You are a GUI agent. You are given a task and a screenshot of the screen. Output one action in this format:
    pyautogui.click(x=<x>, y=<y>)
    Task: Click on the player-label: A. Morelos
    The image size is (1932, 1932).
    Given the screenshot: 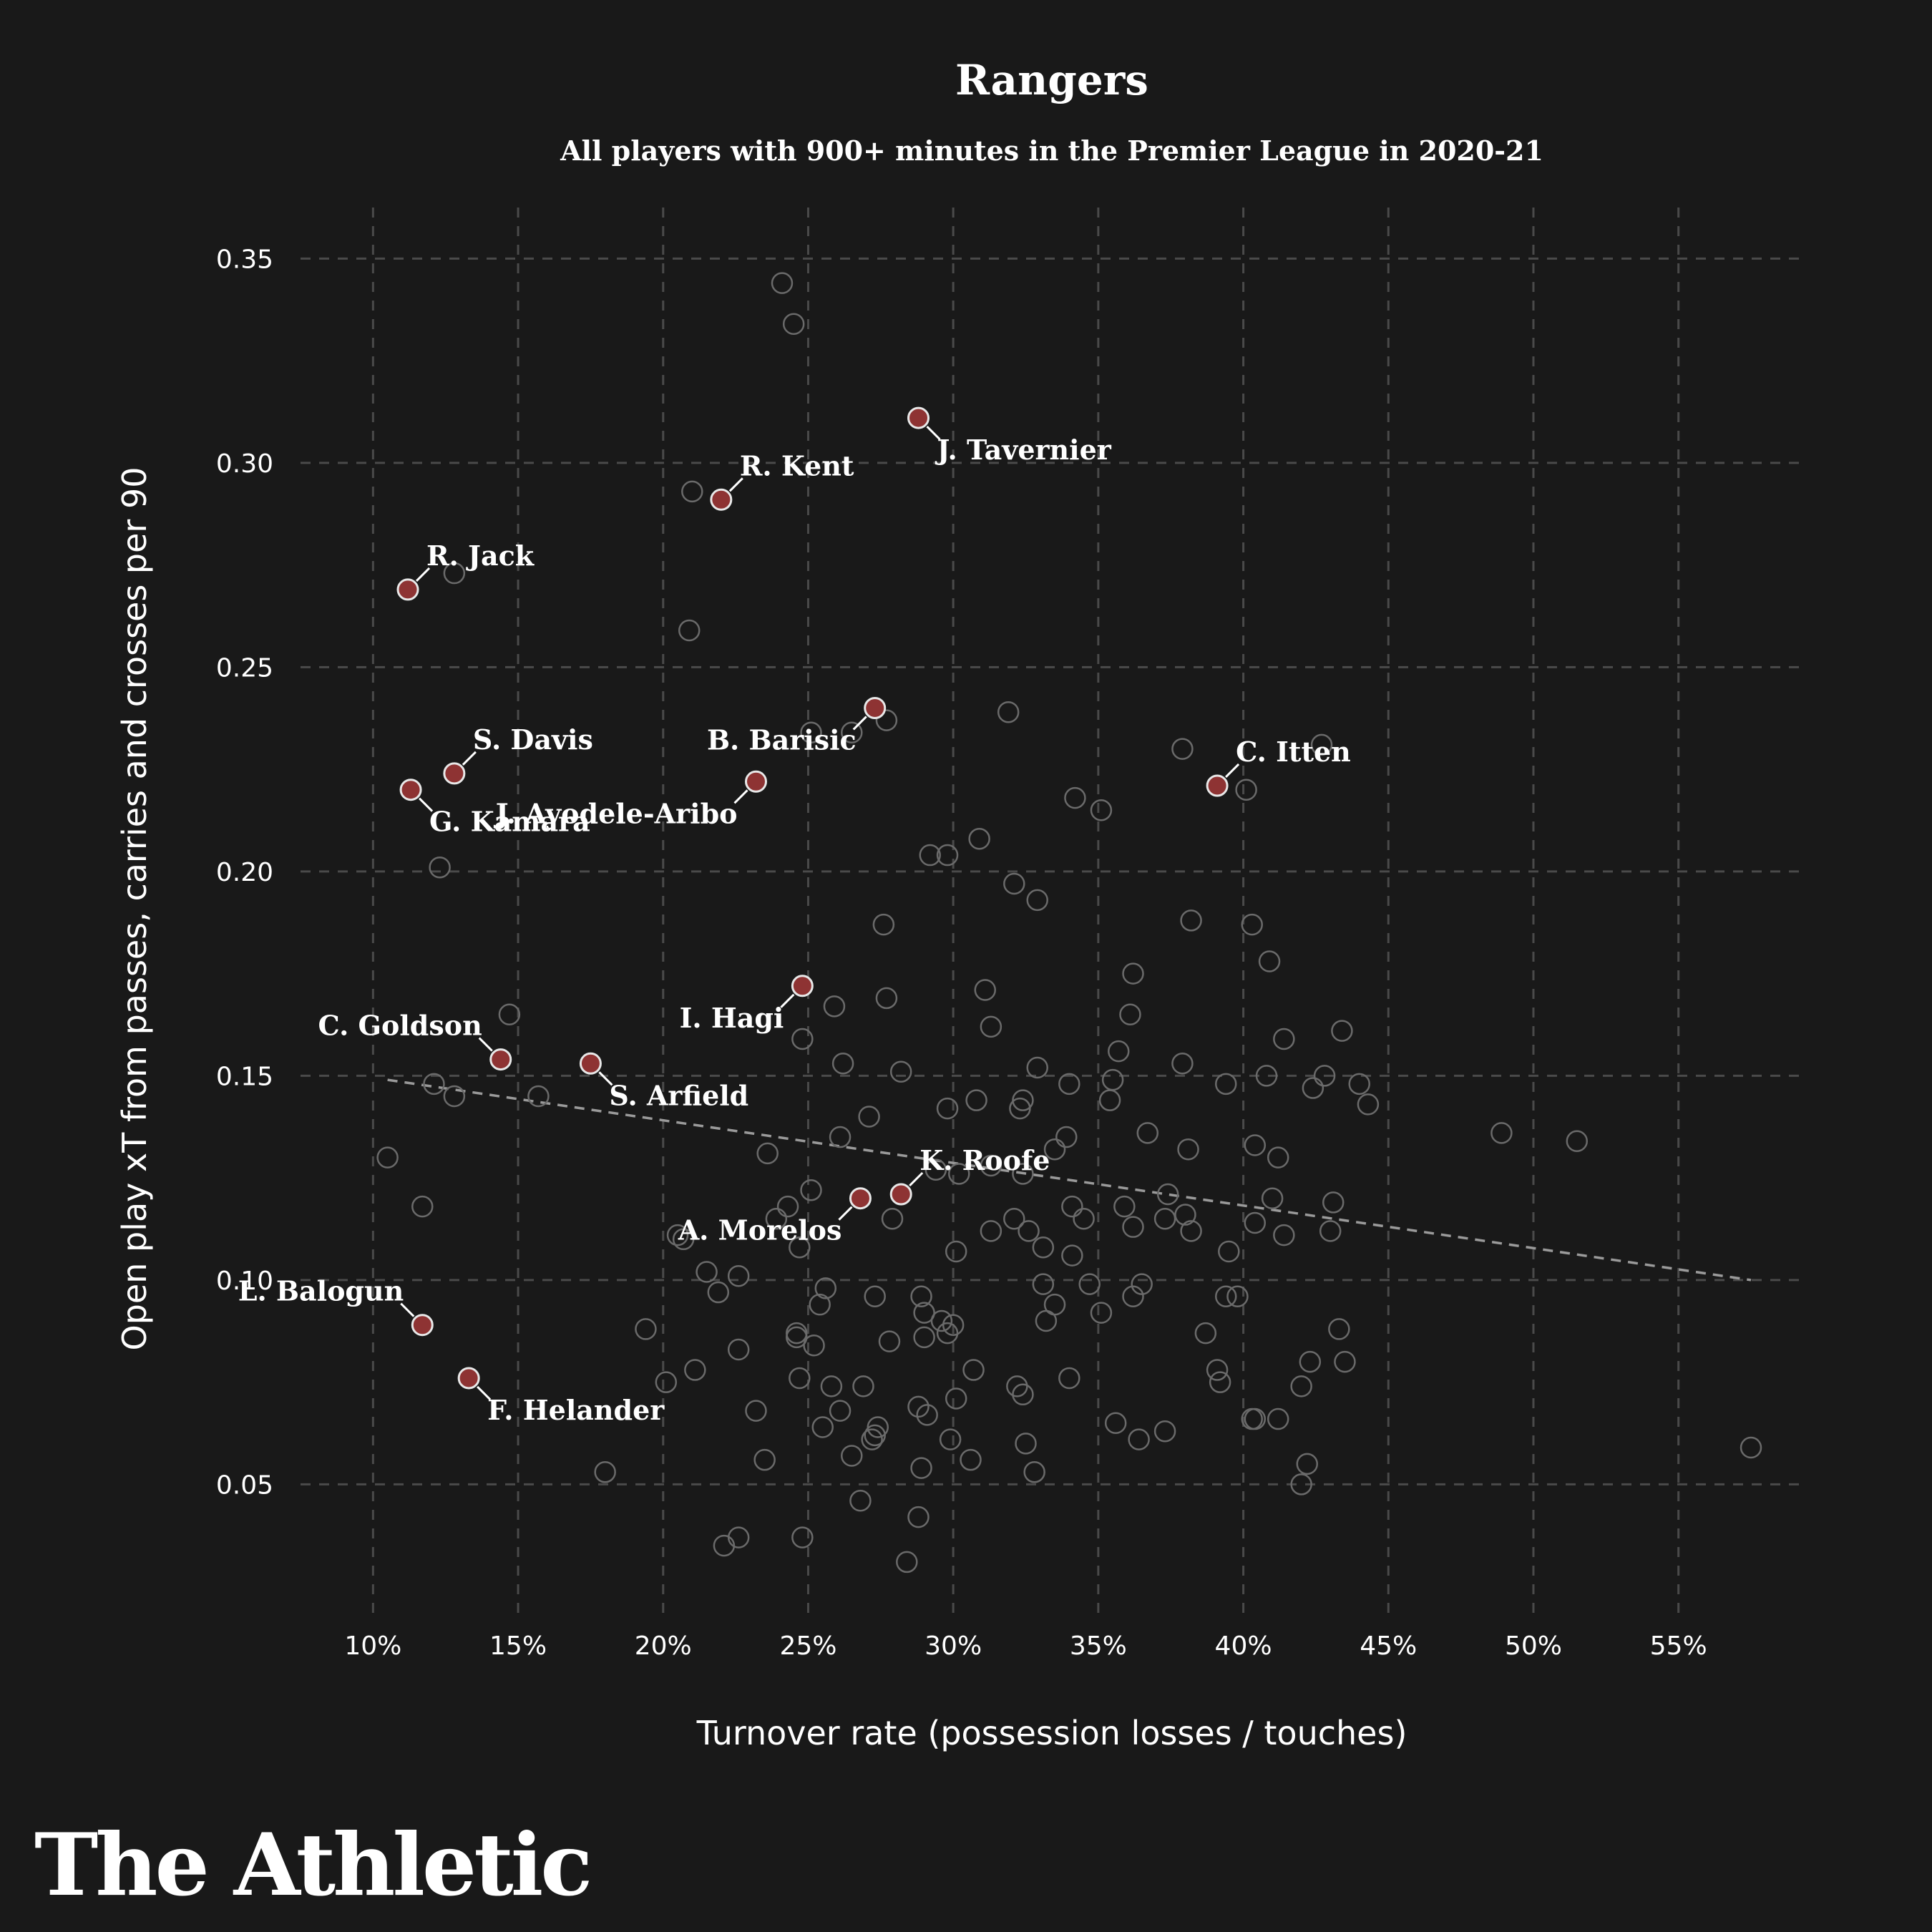 What is the action you would take?
    pyautogui.click(x=760, y=1230)
    